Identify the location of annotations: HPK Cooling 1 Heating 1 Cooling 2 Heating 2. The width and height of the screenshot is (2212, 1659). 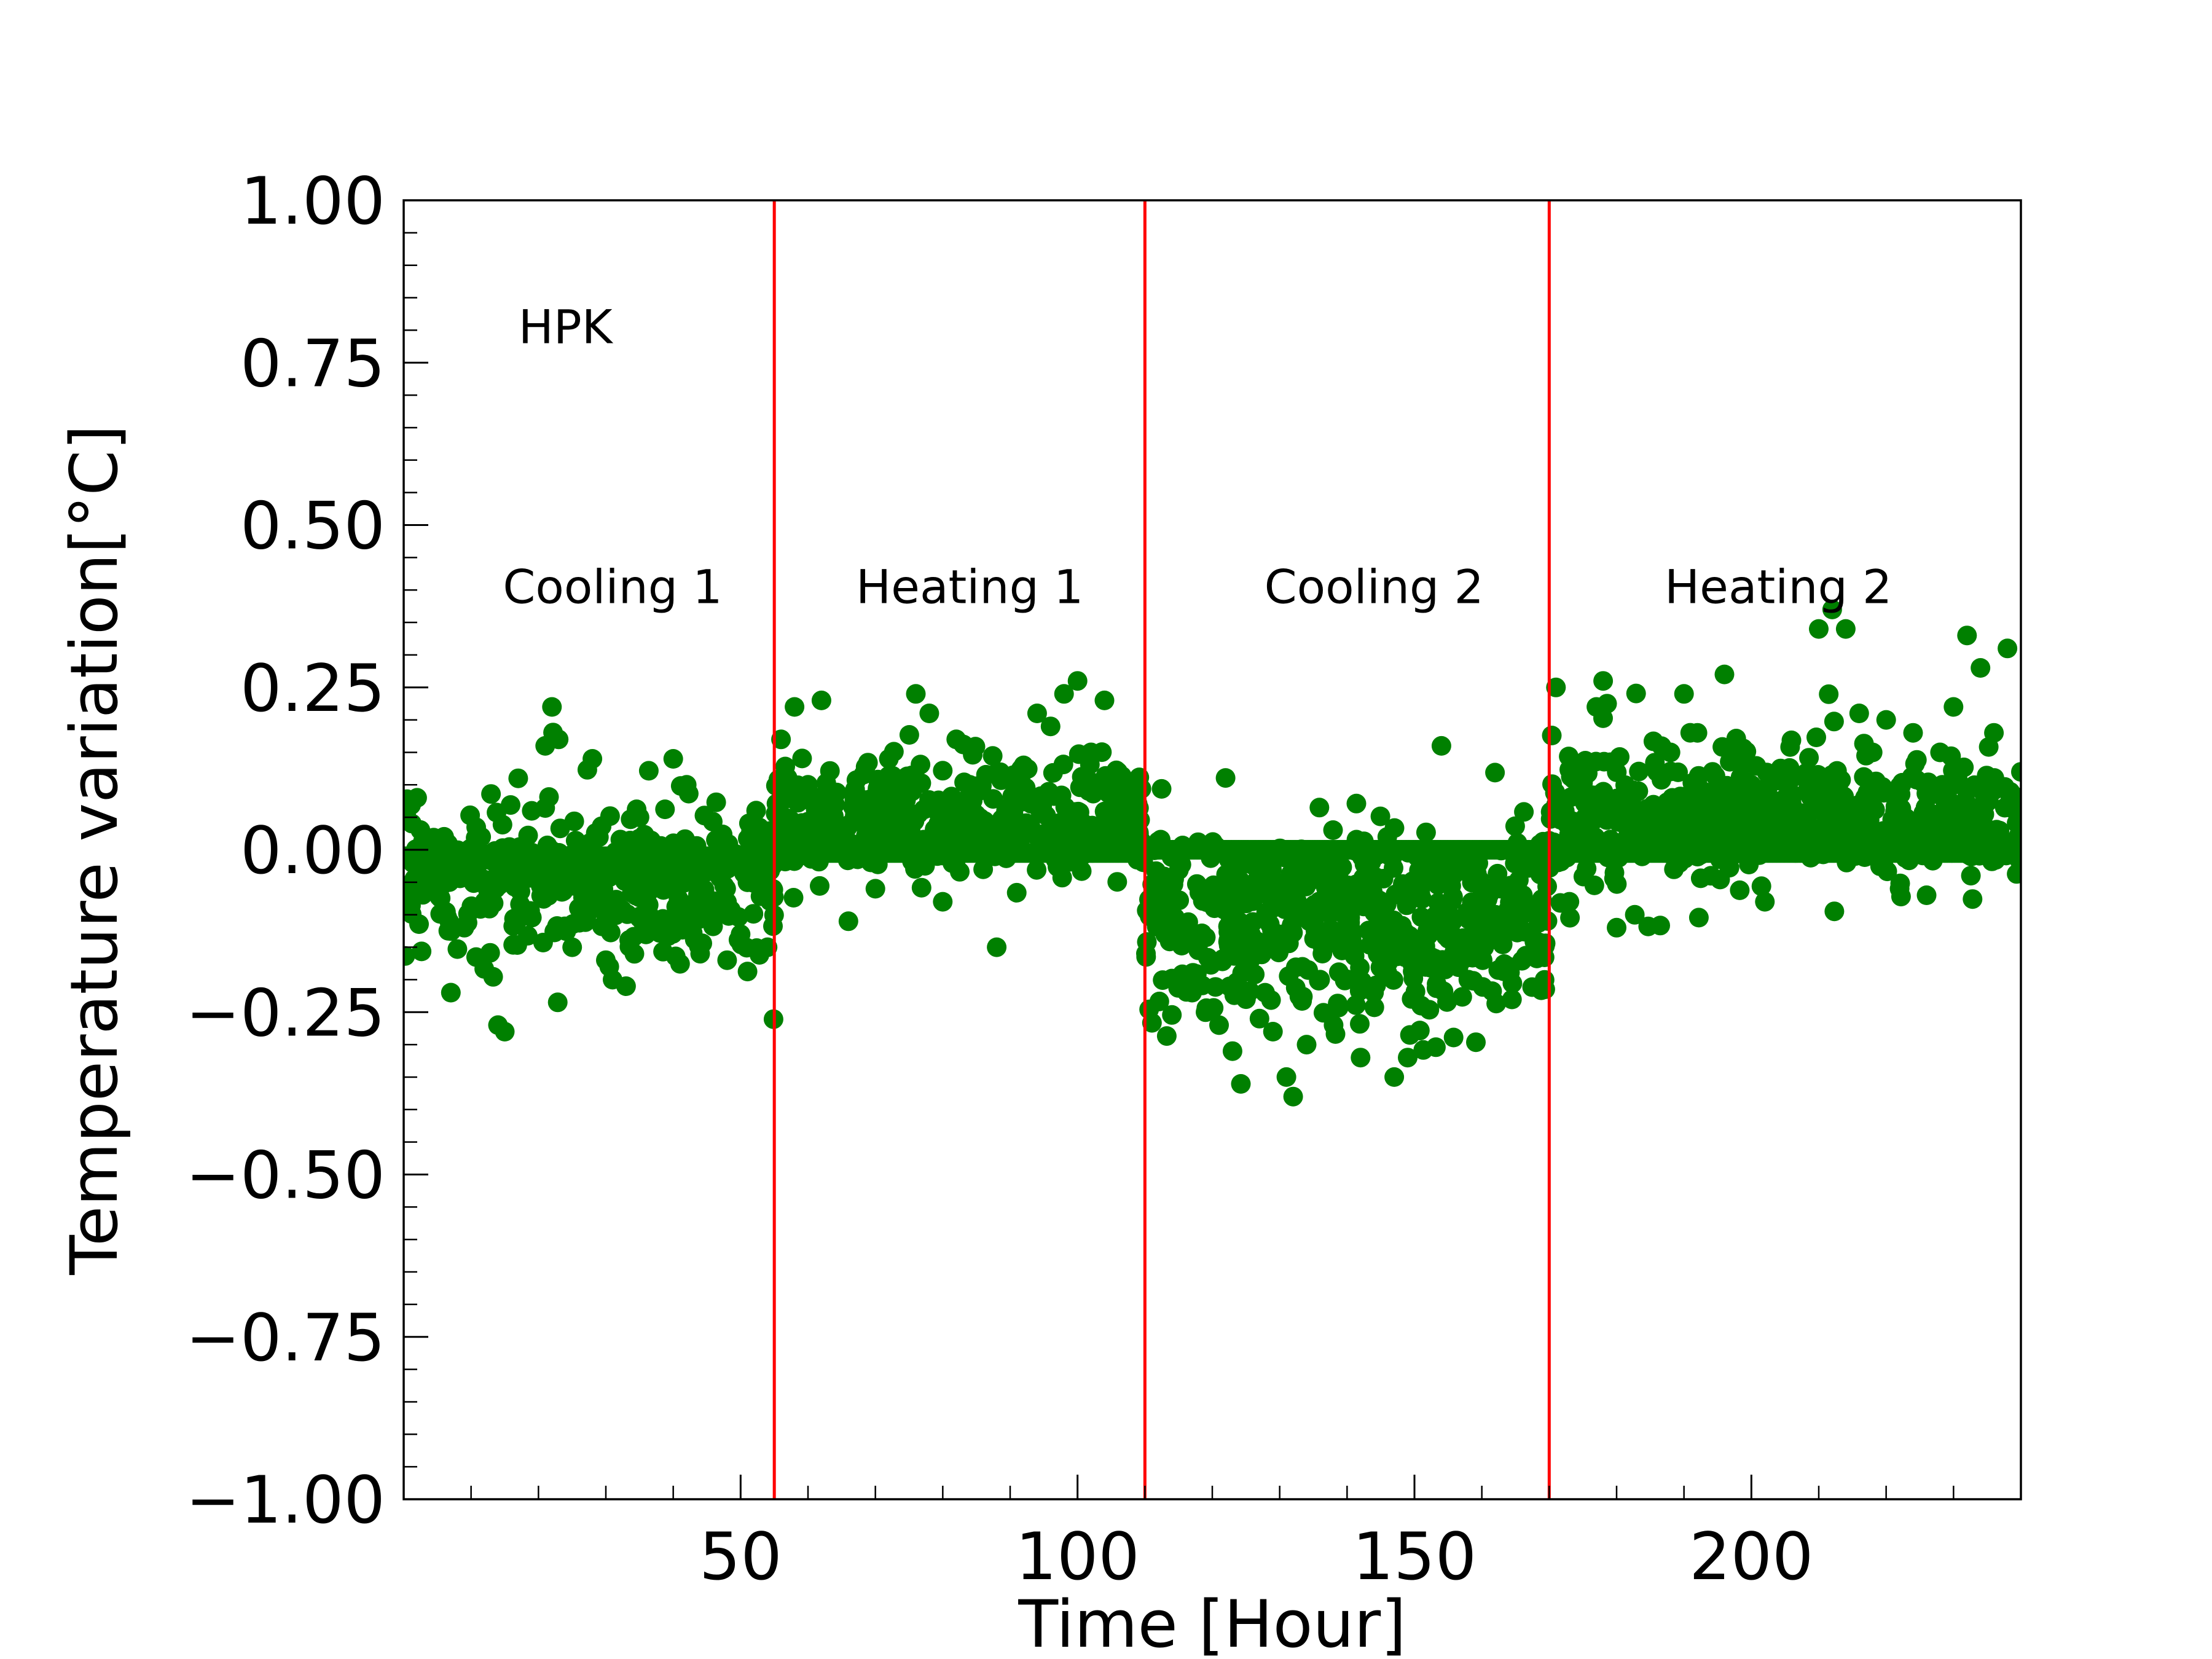
(1197, 457).